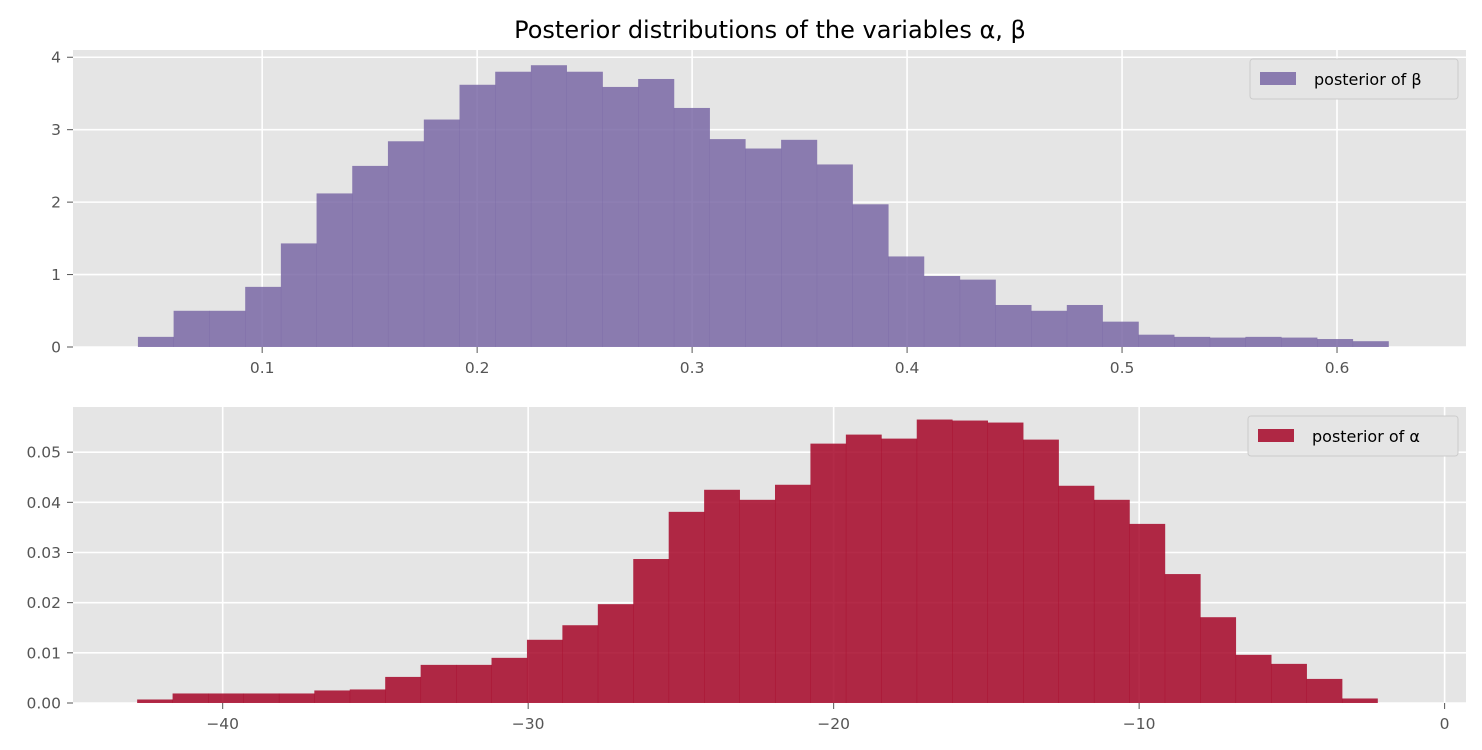 The image size is (1482, 750). I want to click on y-axis-ticks: 0.00 0.01 0.02 0.03 0.04 0.05, so click(49, 578).